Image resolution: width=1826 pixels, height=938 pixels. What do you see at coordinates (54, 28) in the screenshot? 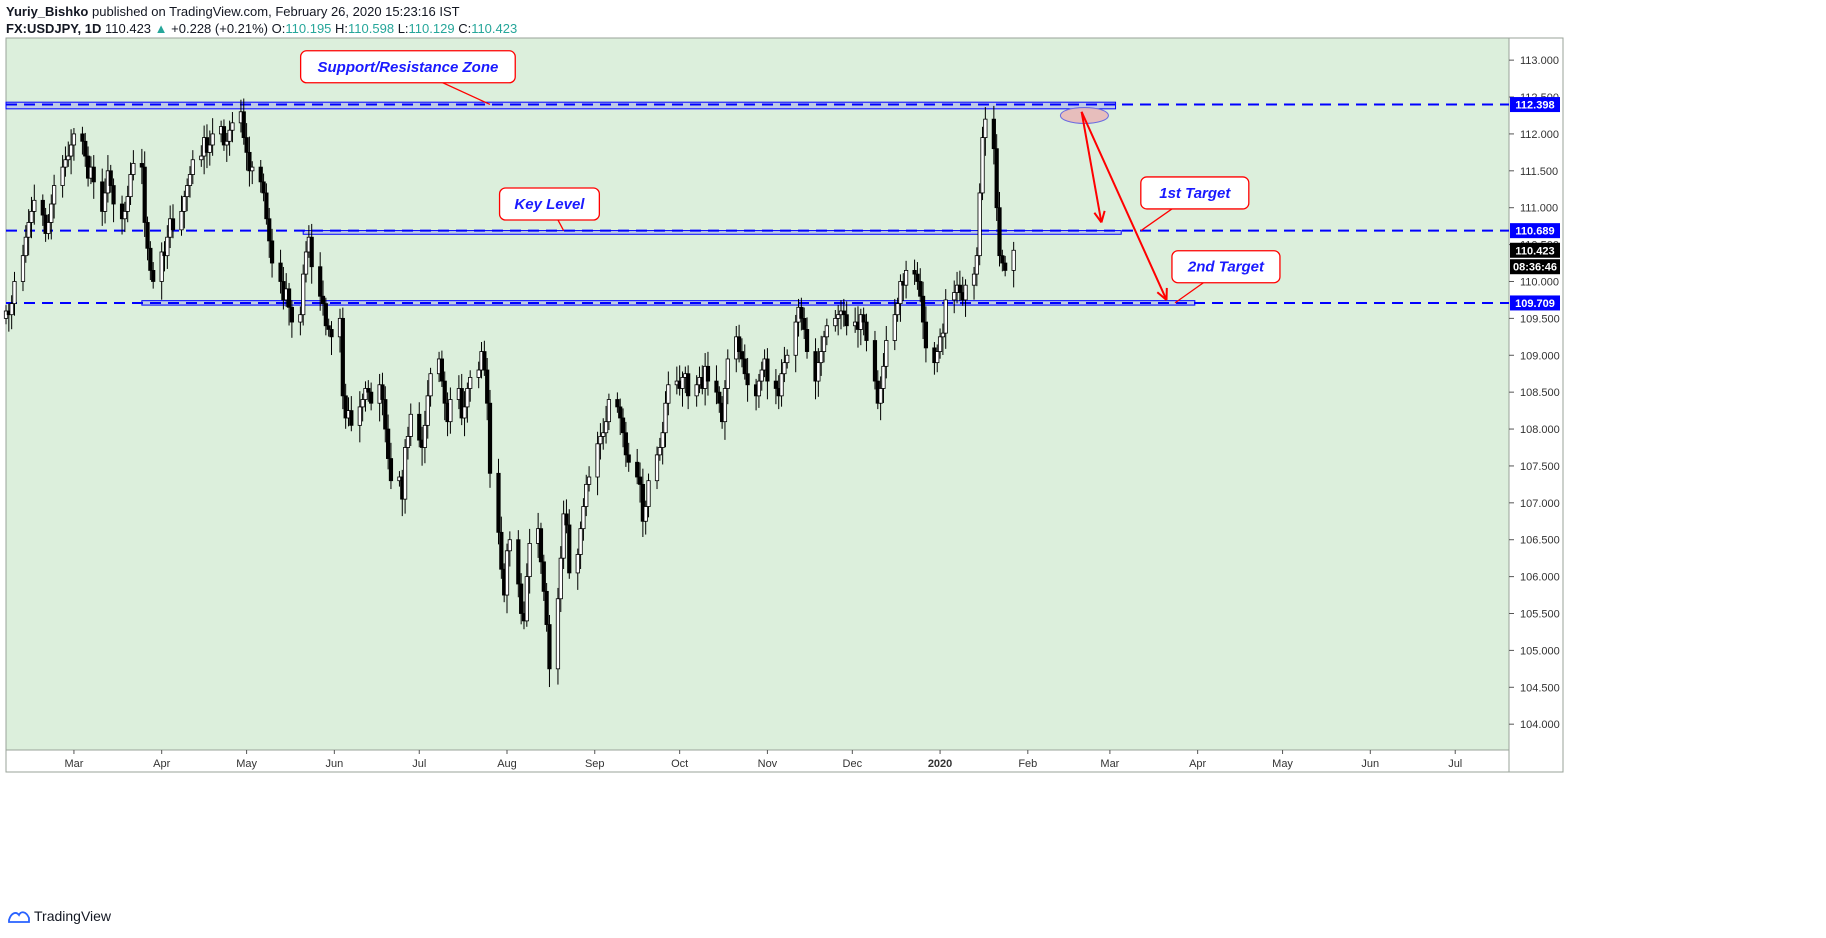
I see `symbol-name: FX:USDJPY, 1D` at bounding box center [54, 28].